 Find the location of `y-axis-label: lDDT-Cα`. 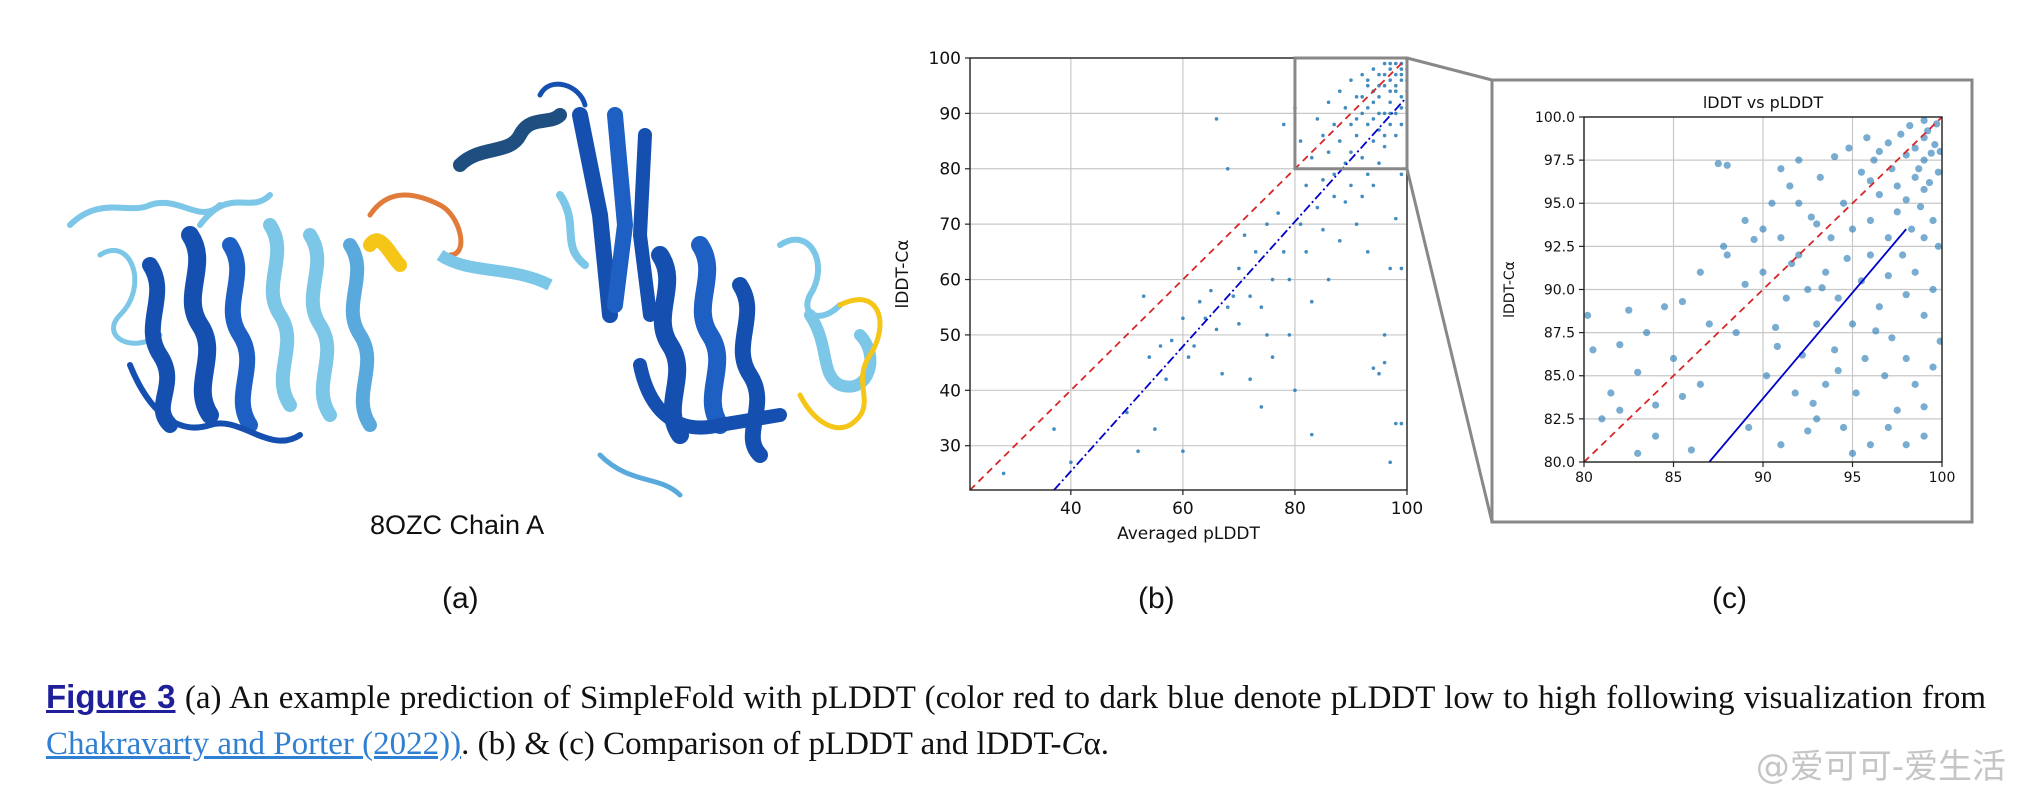

y-axis-label: lDDT-Cα is located at coordinates (903, 274).